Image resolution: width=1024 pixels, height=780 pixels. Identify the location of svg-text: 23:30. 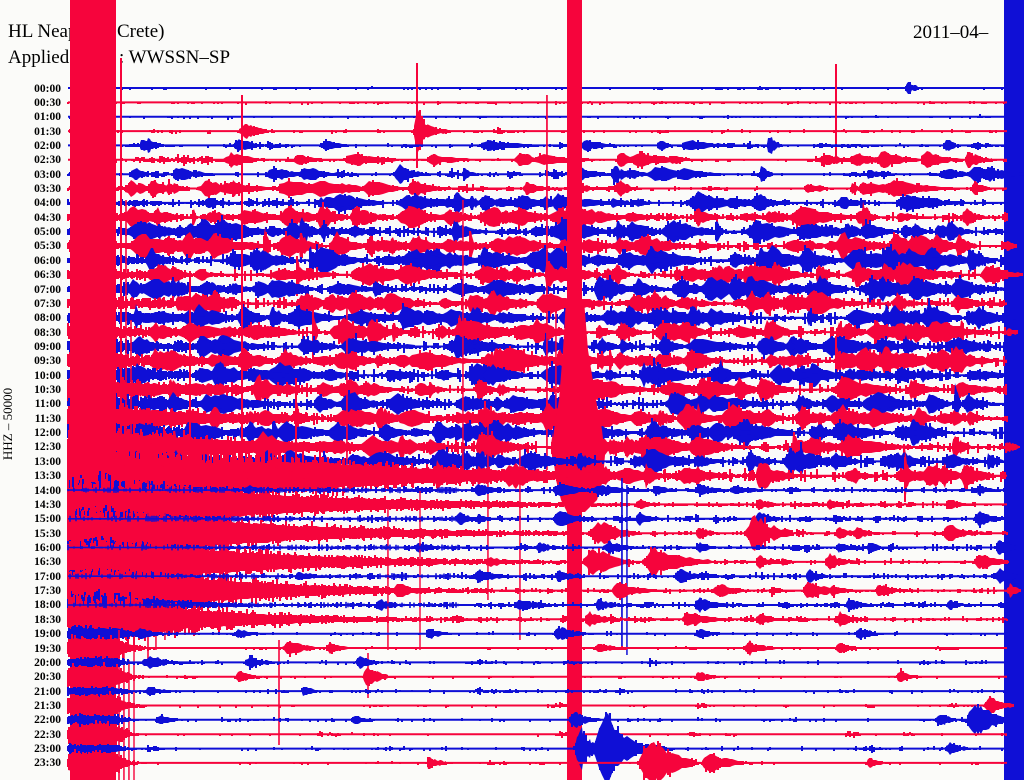
(47, 763).